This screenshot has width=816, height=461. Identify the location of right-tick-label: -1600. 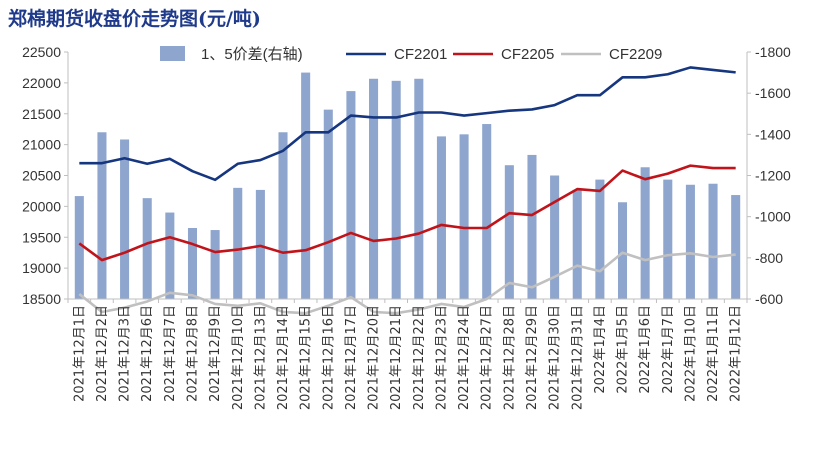
(773, 93).